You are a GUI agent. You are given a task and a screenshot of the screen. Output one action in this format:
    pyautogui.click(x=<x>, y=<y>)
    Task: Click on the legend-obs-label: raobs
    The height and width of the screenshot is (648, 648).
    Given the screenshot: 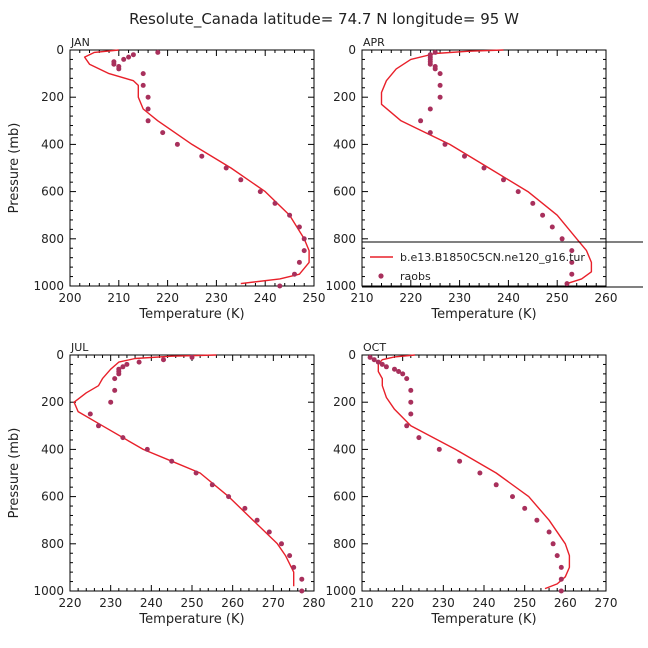 What is the action you would take?
    pyautogui.click(x=415, y=276)
    